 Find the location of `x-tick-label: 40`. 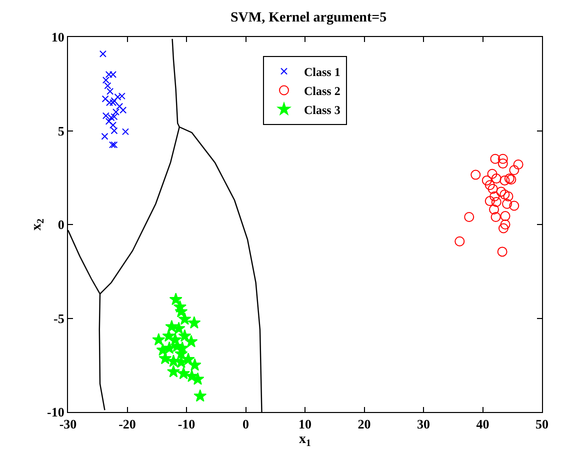

x-tick-label: 40 is located at coordinates (483, 424).